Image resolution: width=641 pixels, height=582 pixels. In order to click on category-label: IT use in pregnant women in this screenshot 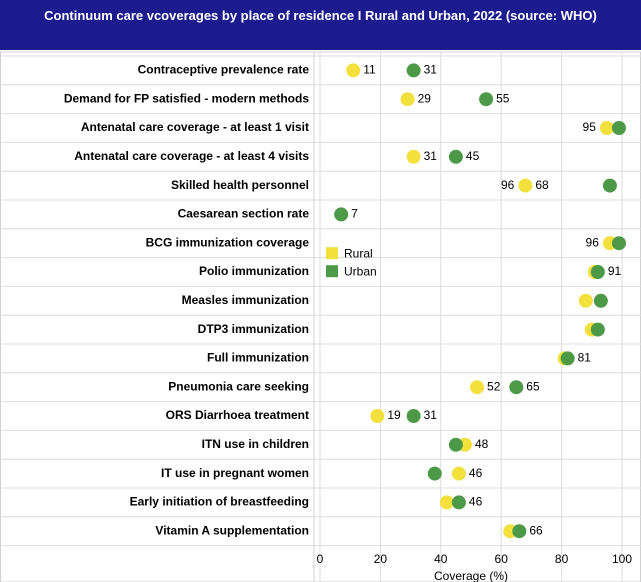, I will do `click(235, 473)`.